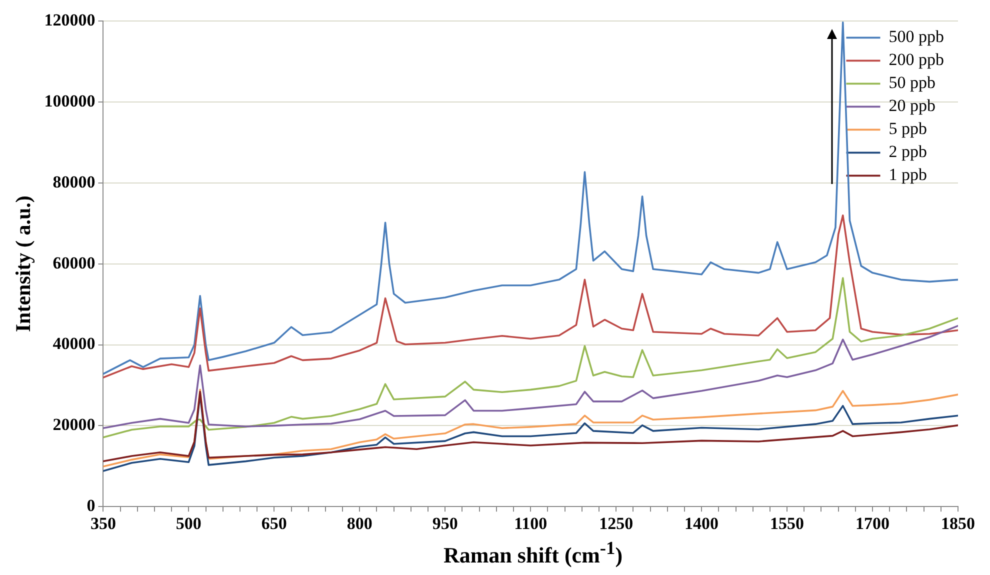  What do you see at coordinates (907, 128) in the screenshot?
I see `legend-label: 5 ppb` at bounding box center [907, 128].